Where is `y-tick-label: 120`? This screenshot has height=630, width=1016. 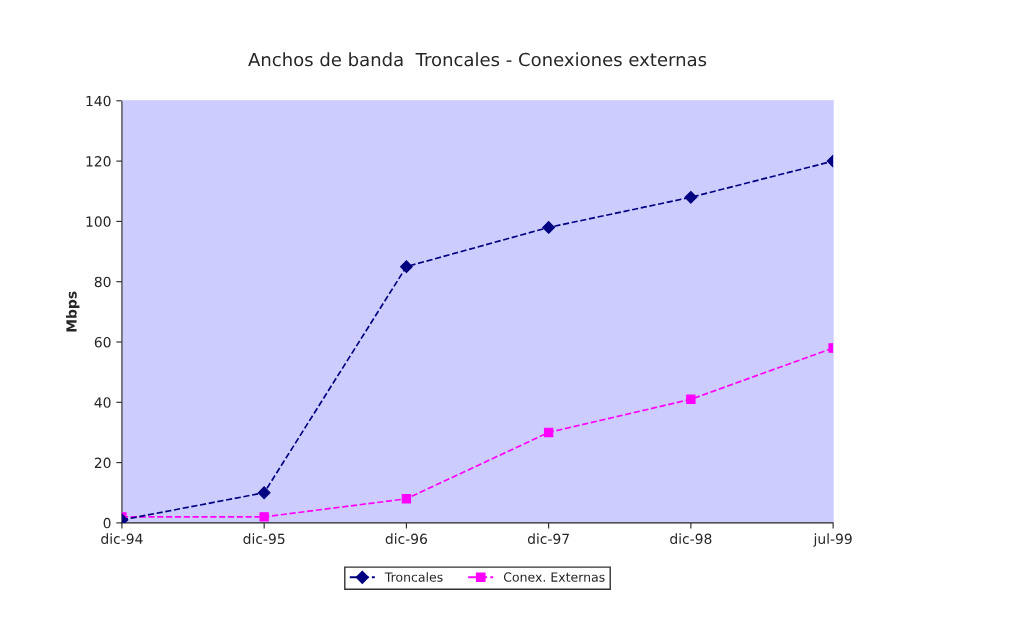 y-tick-label: 120 is located at coordinates (98, 161).